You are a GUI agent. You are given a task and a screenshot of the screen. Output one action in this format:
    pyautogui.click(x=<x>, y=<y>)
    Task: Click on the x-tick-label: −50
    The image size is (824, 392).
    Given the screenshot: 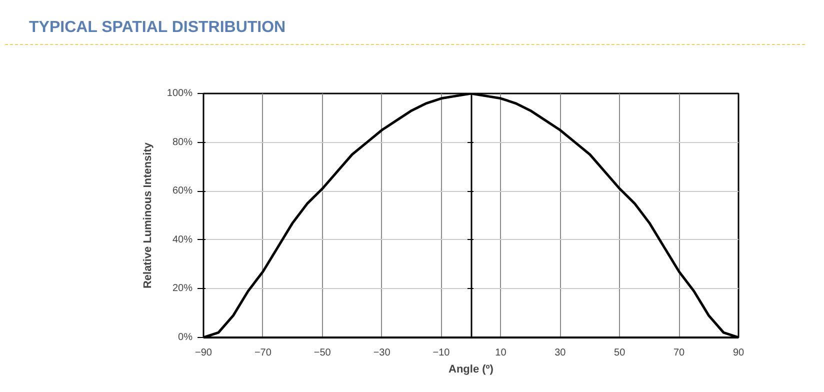 What is the action you would take?
    pyautogui.click(x=323, y=353)
    